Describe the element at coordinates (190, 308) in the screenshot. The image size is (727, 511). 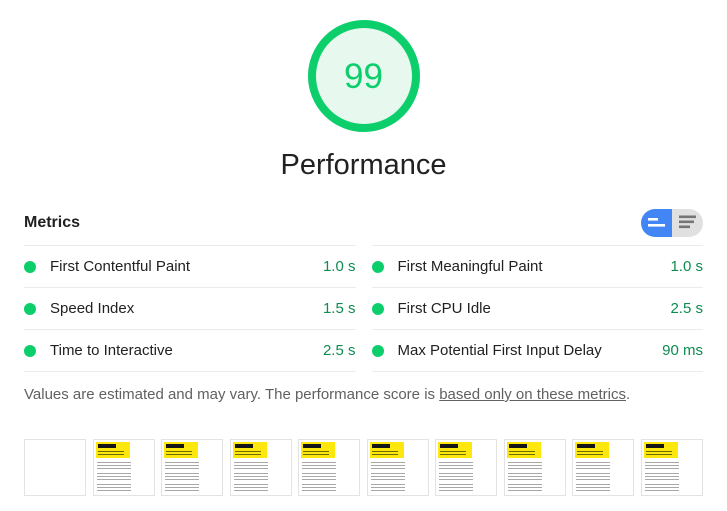
I see `metric-row-speed-index: Speed Index 1.5 s` at that location.